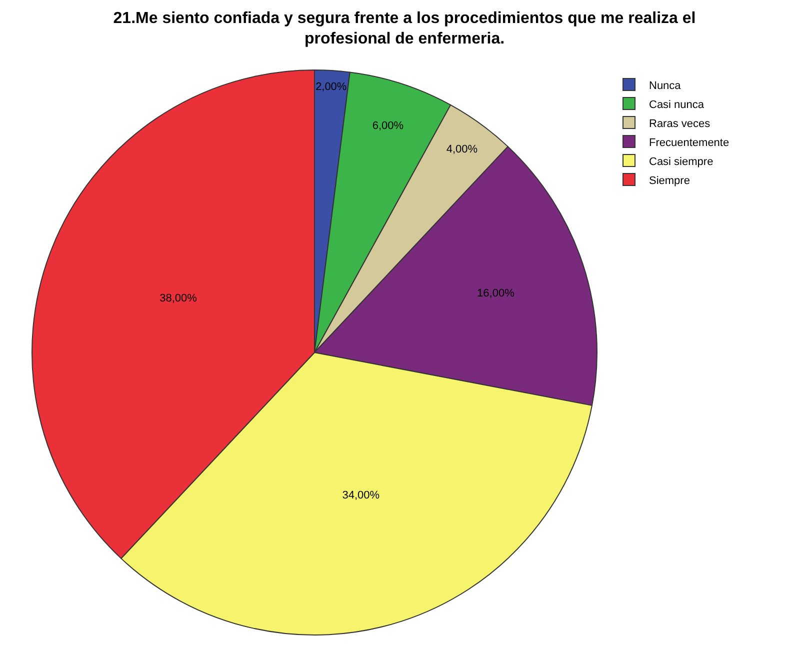 This screenshot has width=809, height=650. I want to click on legend-label: Raras veces, so click(680, 124).